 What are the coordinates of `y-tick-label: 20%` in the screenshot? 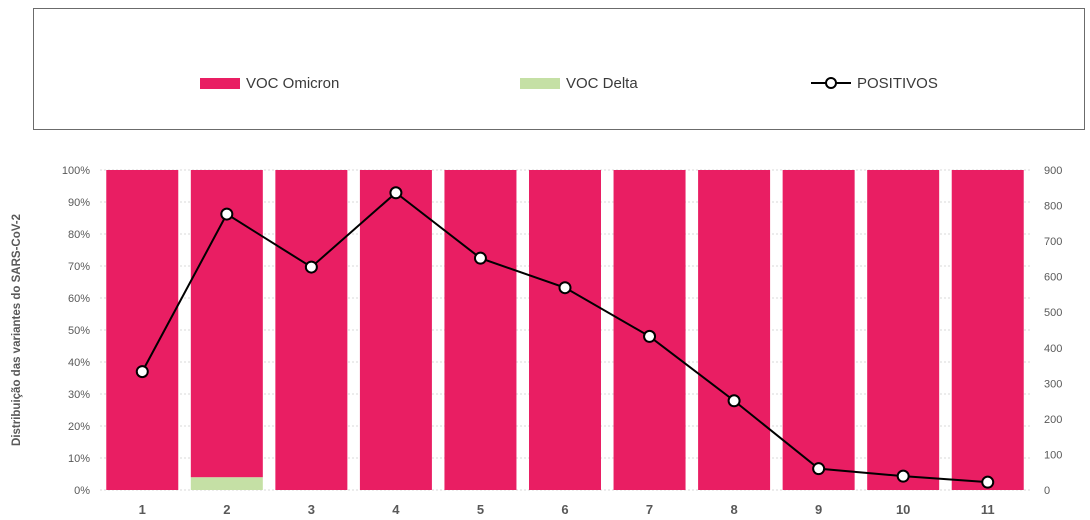 It's located at (79, 427).